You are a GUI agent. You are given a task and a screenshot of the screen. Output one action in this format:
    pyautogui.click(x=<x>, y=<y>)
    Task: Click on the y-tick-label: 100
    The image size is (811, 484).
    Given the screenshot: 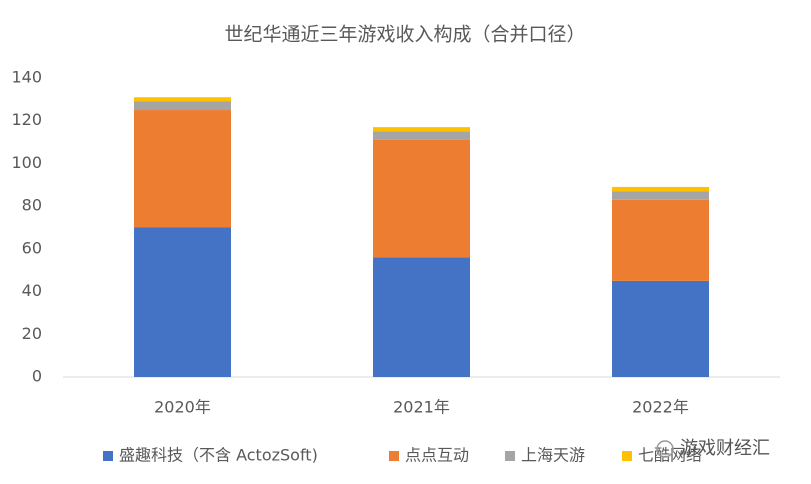 What is the action you would take?
    pyautogui.click(x=26, y=162)
    